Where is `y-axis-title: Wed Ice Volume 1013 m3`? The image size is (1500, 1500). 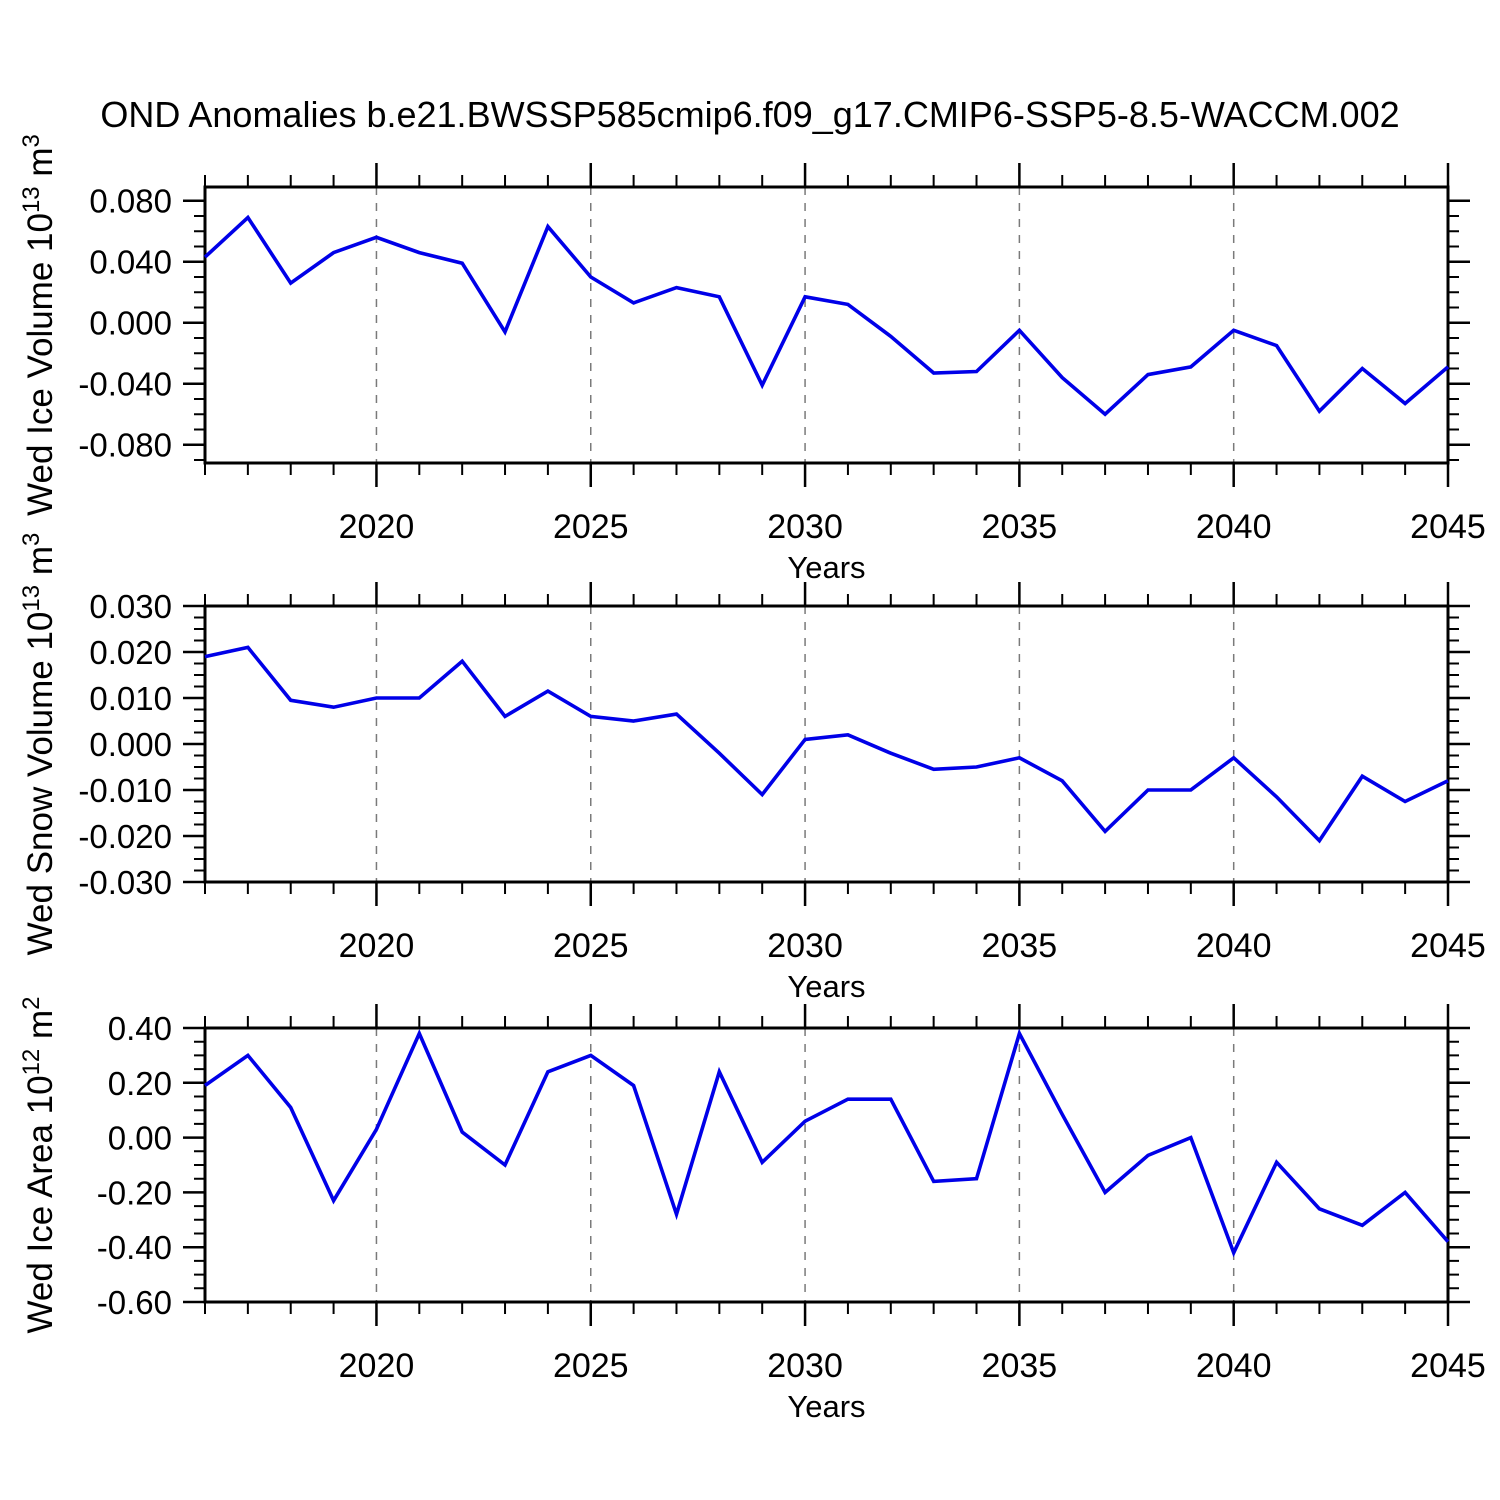
y-axis-title: Wed Ice Volume 1013 m3 is located at coordinates (39, 325).